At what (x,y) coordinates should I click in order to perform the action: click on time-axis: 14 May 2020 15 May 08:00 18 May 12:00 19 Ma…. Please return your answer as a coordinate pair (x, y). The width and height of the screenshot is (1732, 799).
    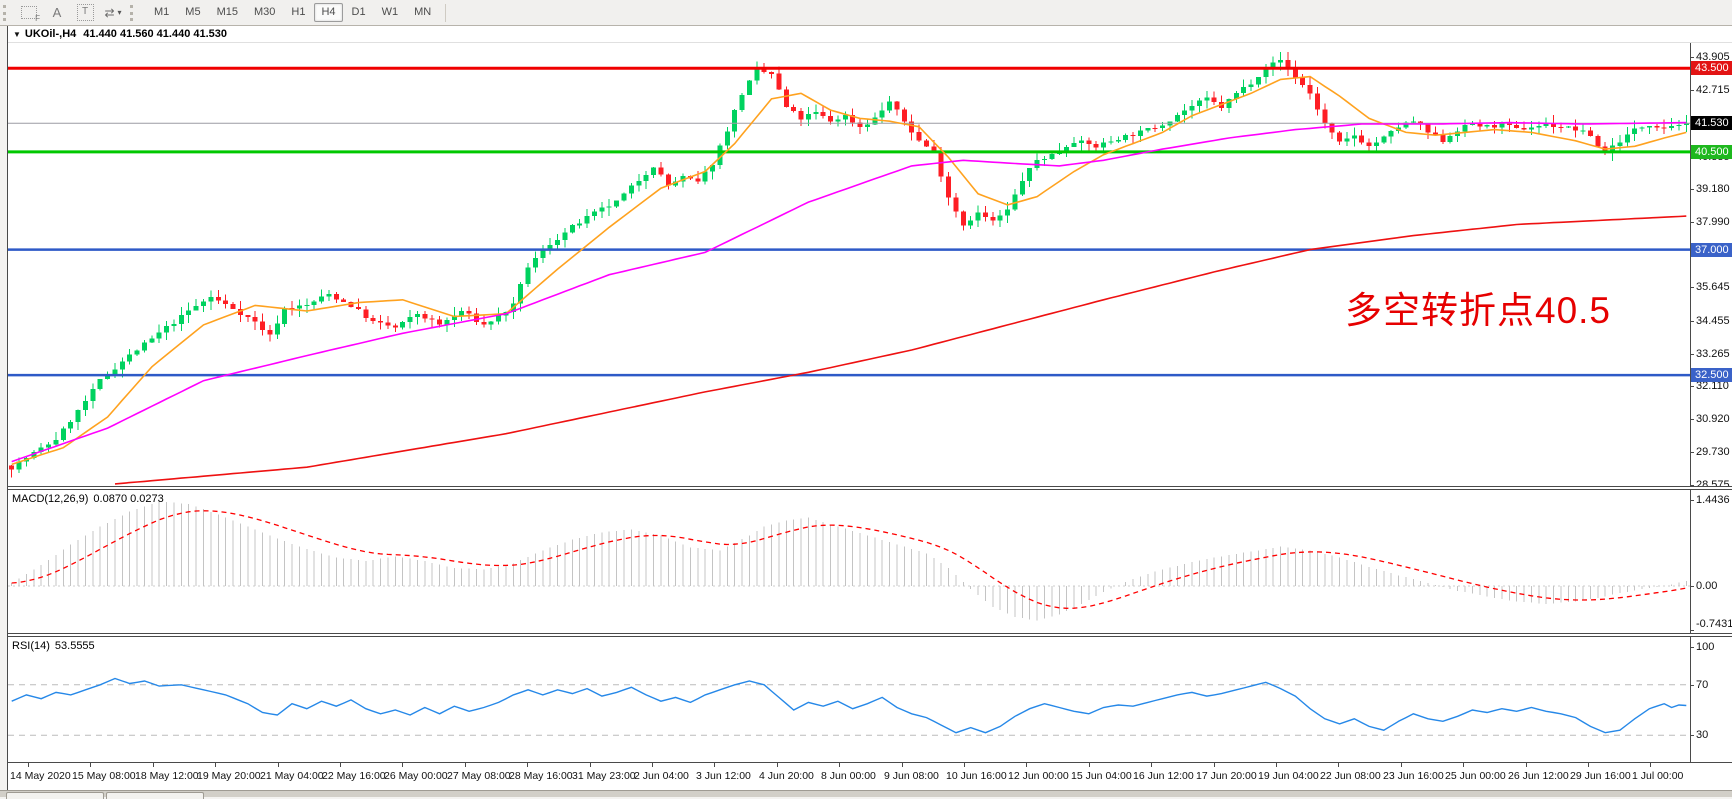
    Looking at the image, I should click on (870, 776).